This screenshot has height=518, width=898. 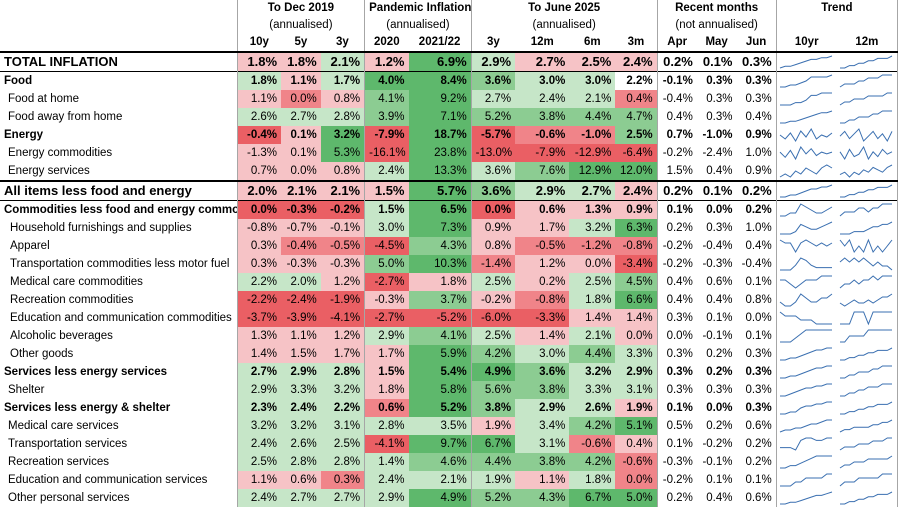 What do you see at coordinates (23, 135) in the screenshot?
I see `row-label: Energy` at bounding box center [23, 135].